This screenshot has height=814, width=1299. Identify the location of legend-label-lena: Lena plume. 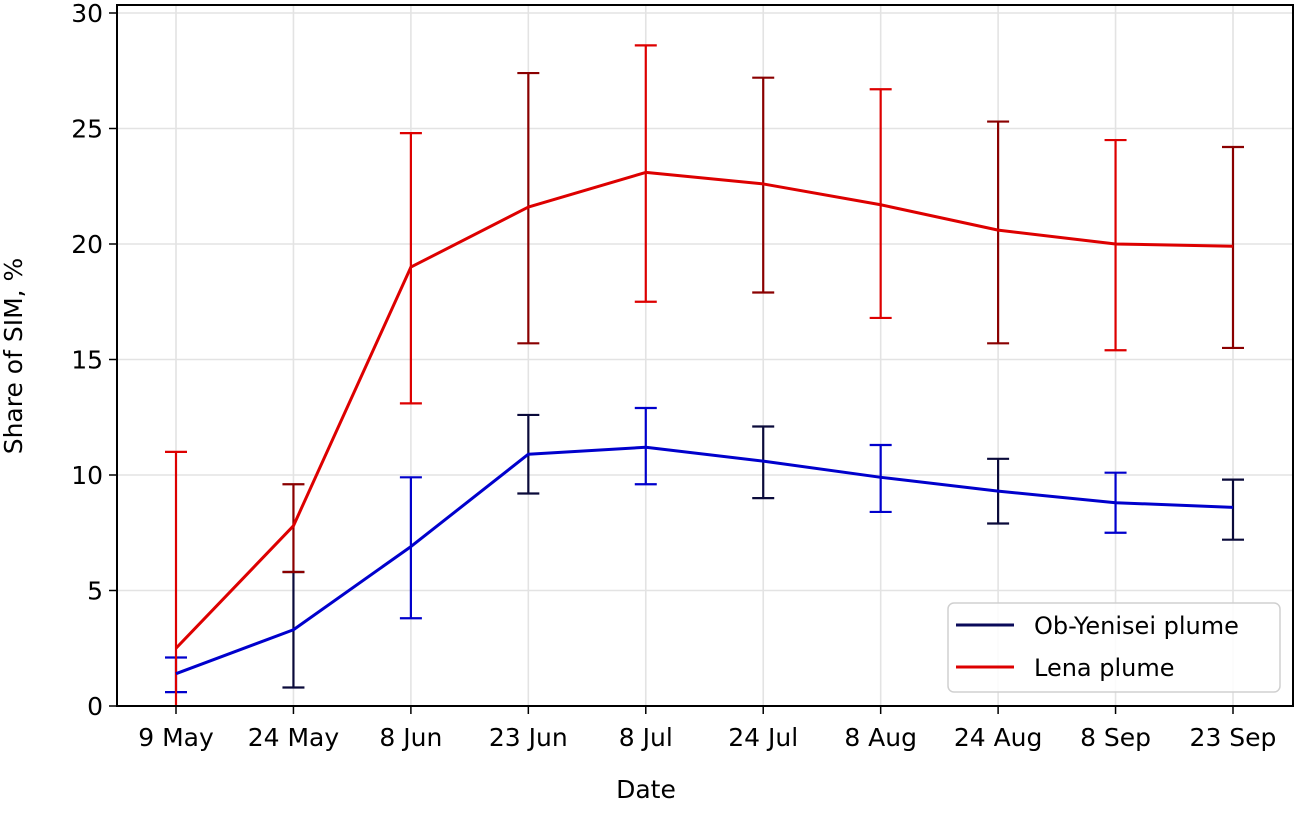
(1104, 668).